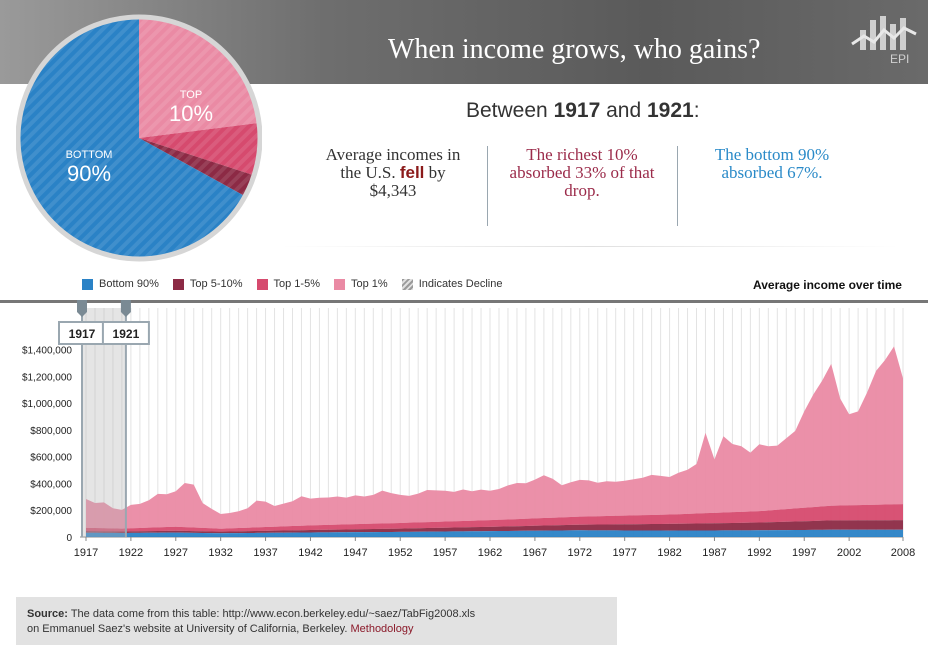 The width and height of the screenshot is (928, 650). Describe the element at coordinates (51, 458) in the screenshot. I see `y-tick-label: $600,000` at that location.